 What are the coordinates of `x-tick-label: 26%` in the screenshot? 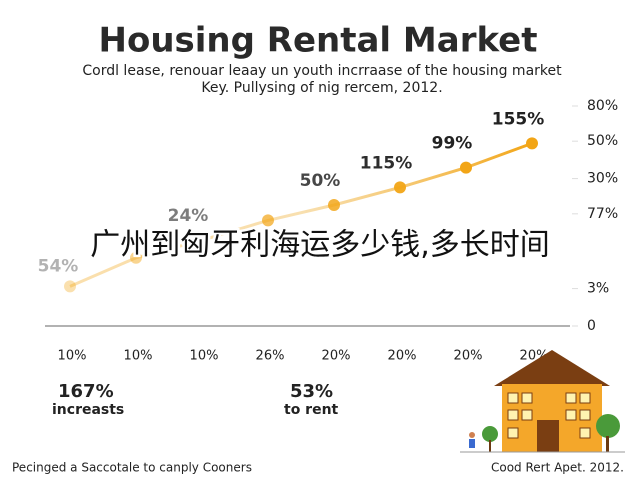 It's located at (270, 356).